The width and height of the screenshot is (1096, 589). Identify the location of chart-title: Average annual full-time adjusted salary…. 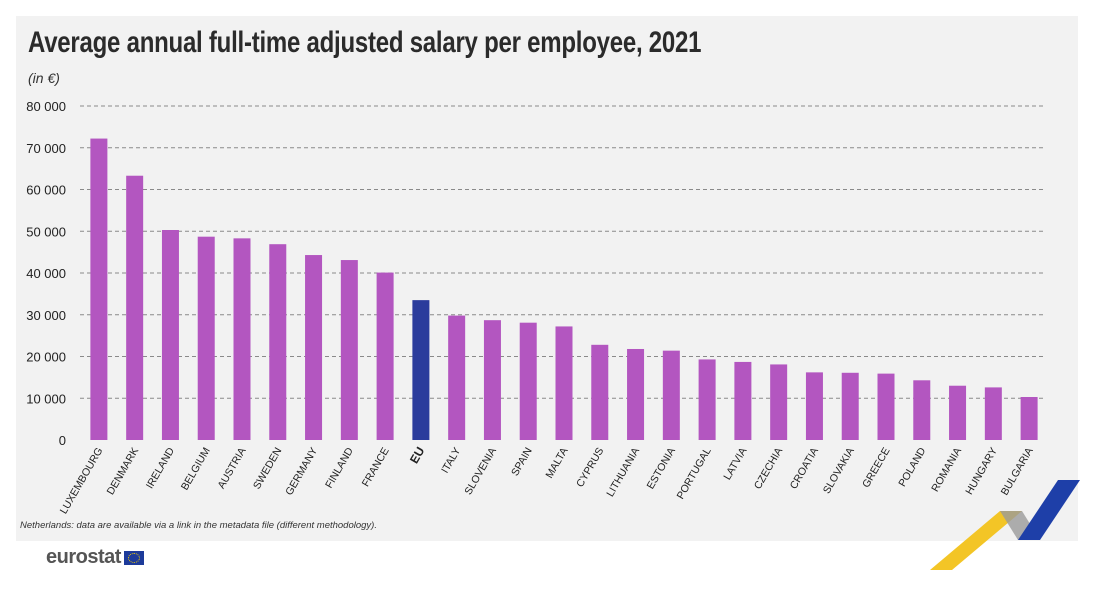
(365, 42).